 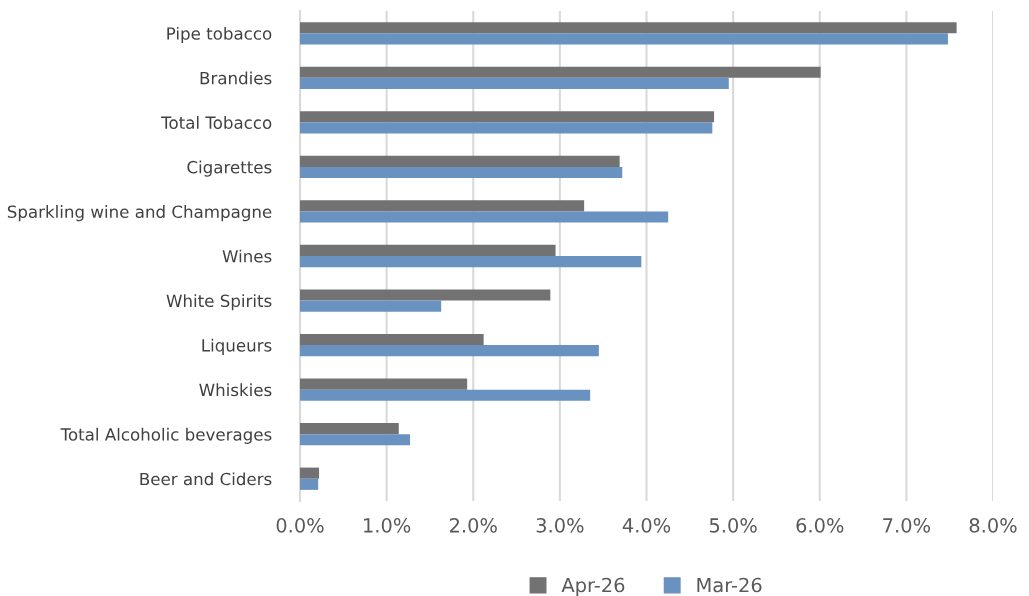 I want to click on x-tick-label: 3.0%, so click(x=560, y=525).